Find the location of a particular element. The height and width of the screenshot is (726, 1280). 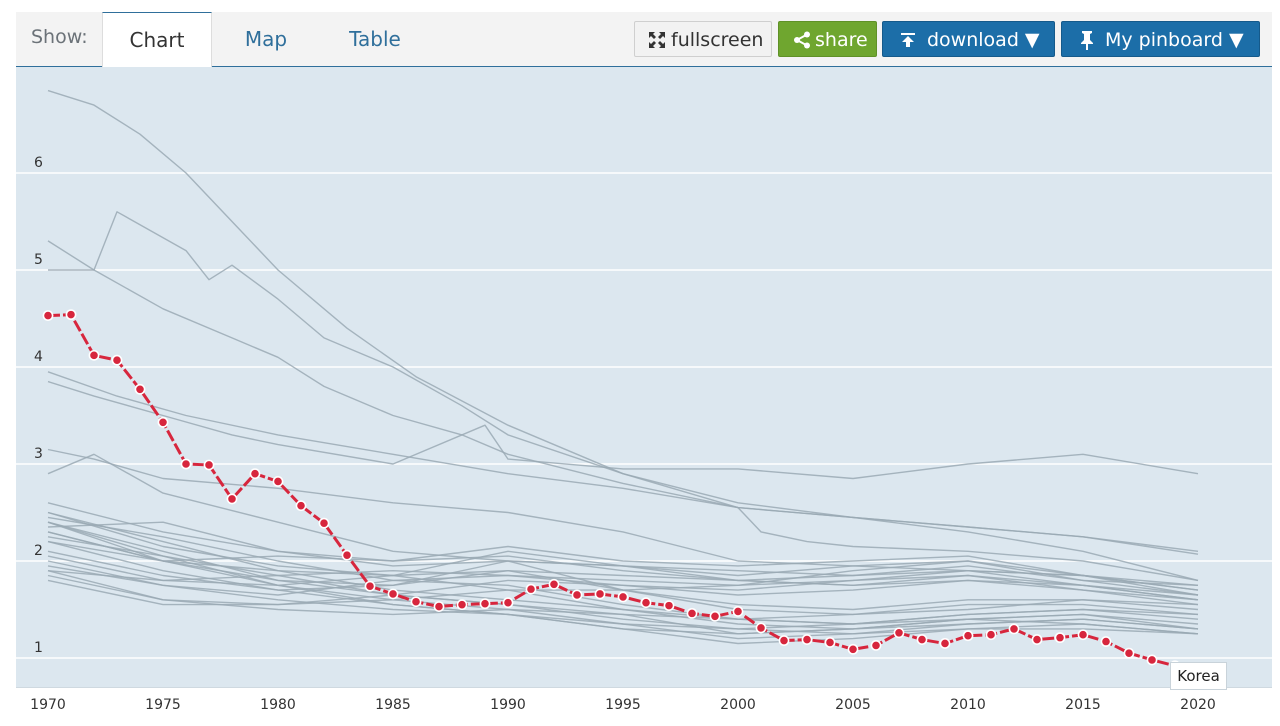

x-tick-label: 2005 is located at coordinates (853, 705).